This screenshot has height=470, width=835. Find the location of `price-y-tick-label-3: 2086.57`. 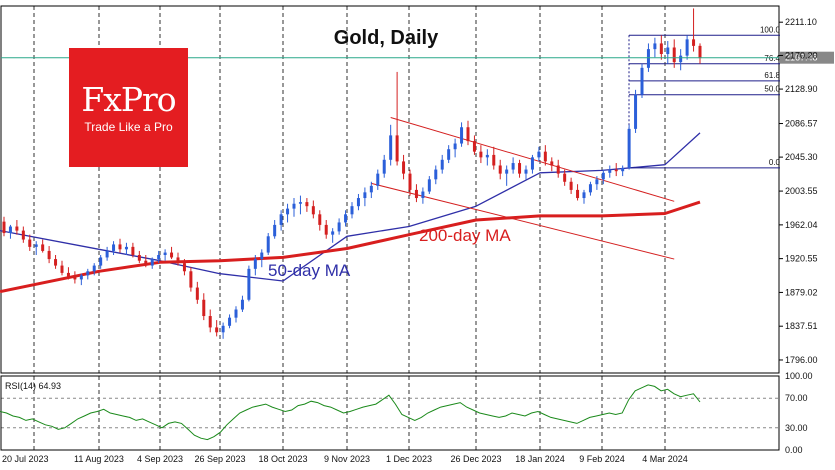

price-y-tick-label-3: 2086.57 is located at coordinates (801, 124).